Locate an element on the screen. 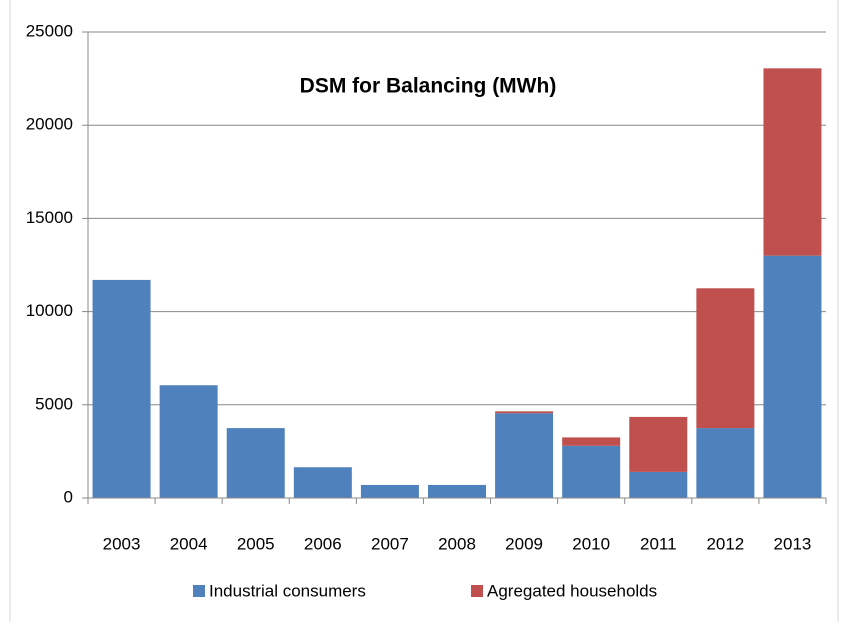  x-tick-label: 2010 is located at coordinates (591, 543).